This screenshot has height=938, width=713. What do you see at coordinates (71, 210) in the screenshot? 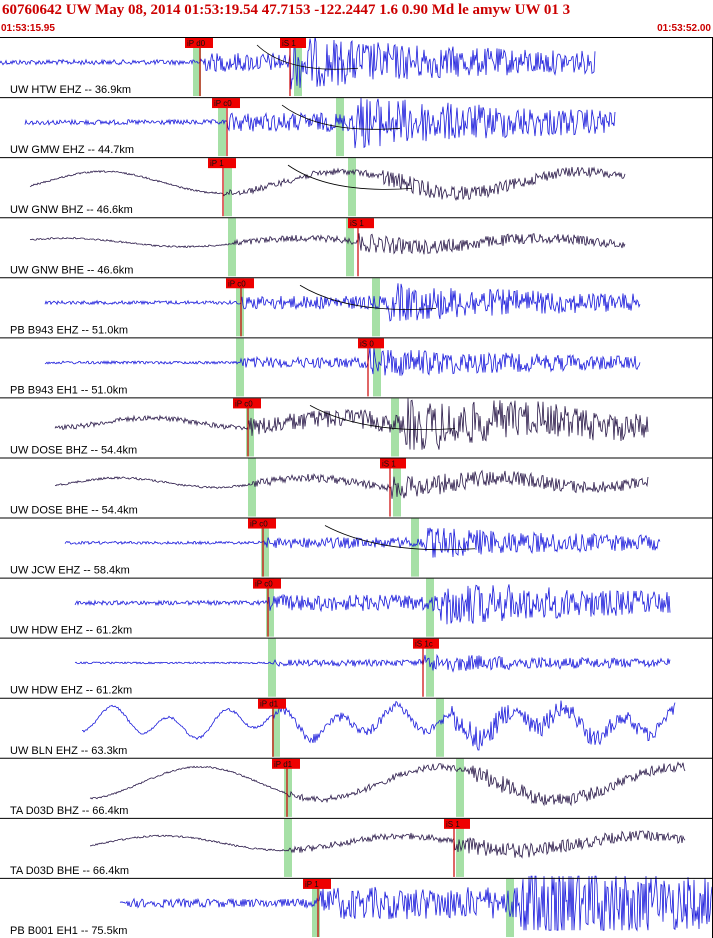
I see `station-label: UW GNW BHZ -- 46.6km` at bounding box center [71, 210].